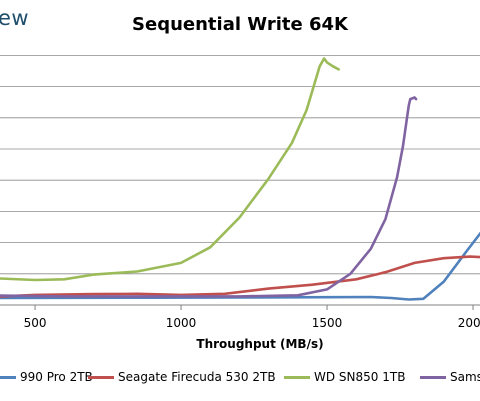 Image resolution: width=480 pixels, height=401 pixels. Describe the element at coordinates (15, 18) in the screenshot. I see `site-logo: ew` at that location.